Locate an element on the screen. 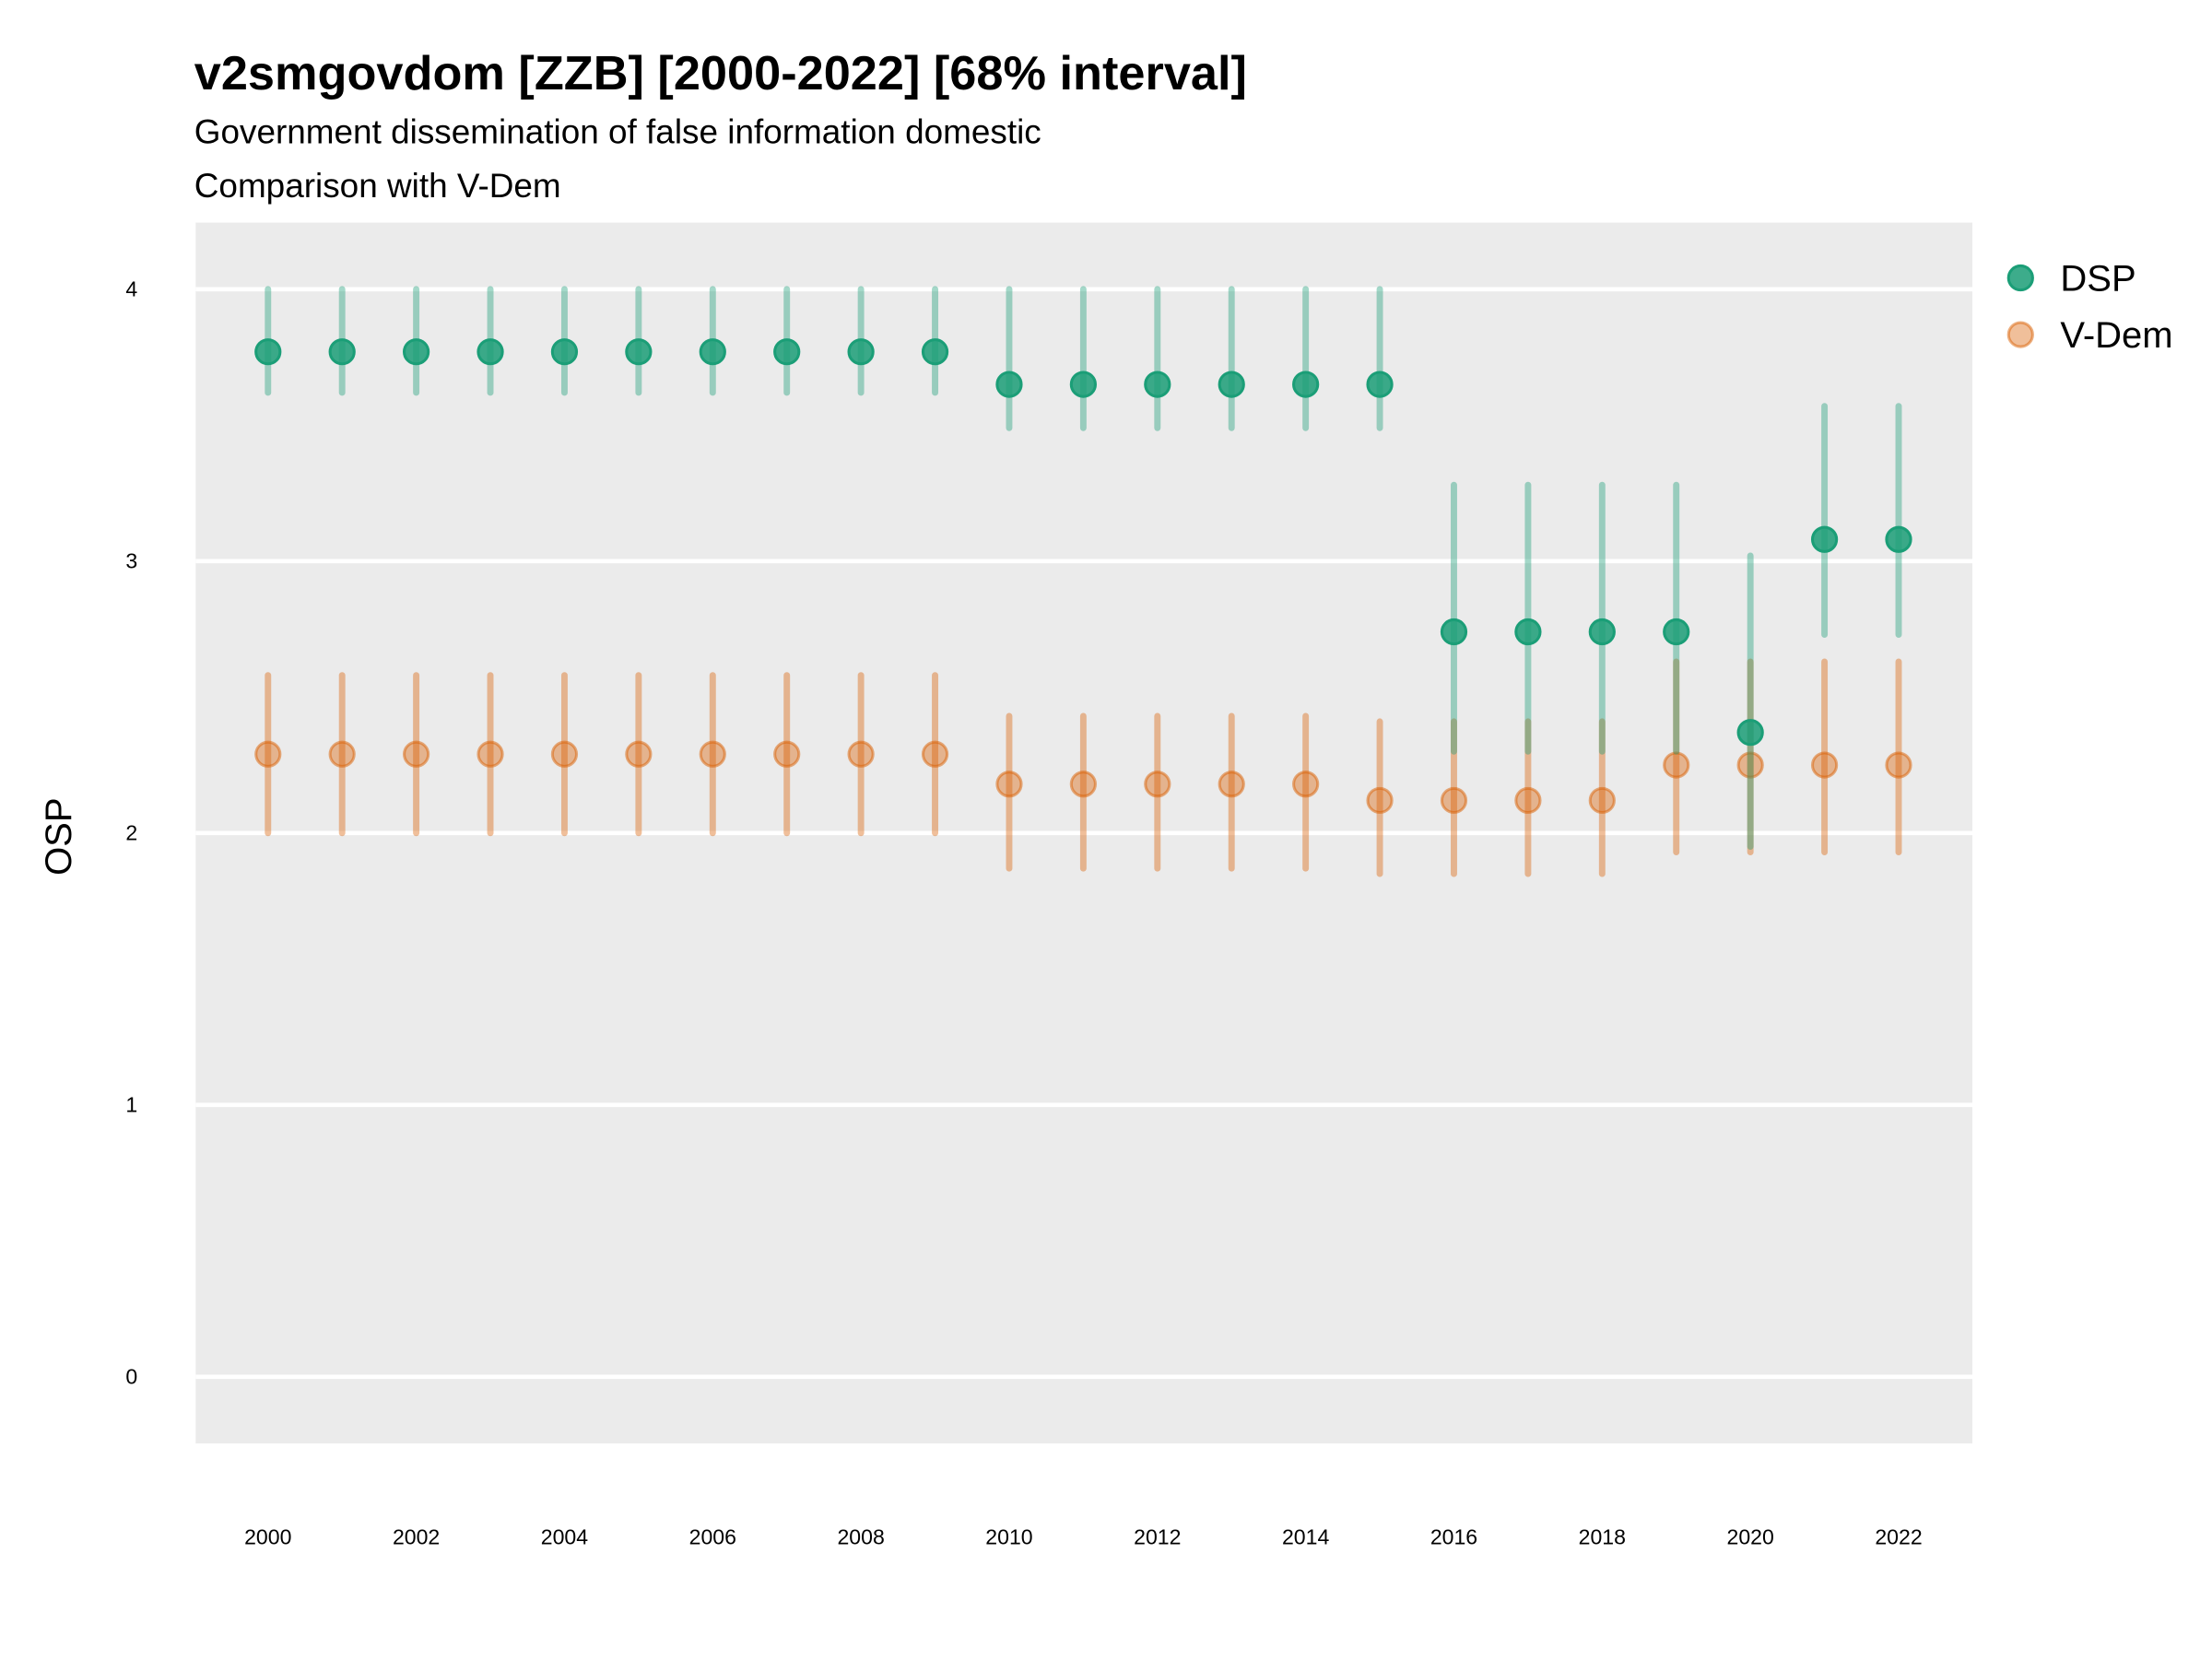 The height and width of the screenshot is (1659, 2212). chart-subtitle-2: Comparison with V-Dem is located at coordinates (377, 186).